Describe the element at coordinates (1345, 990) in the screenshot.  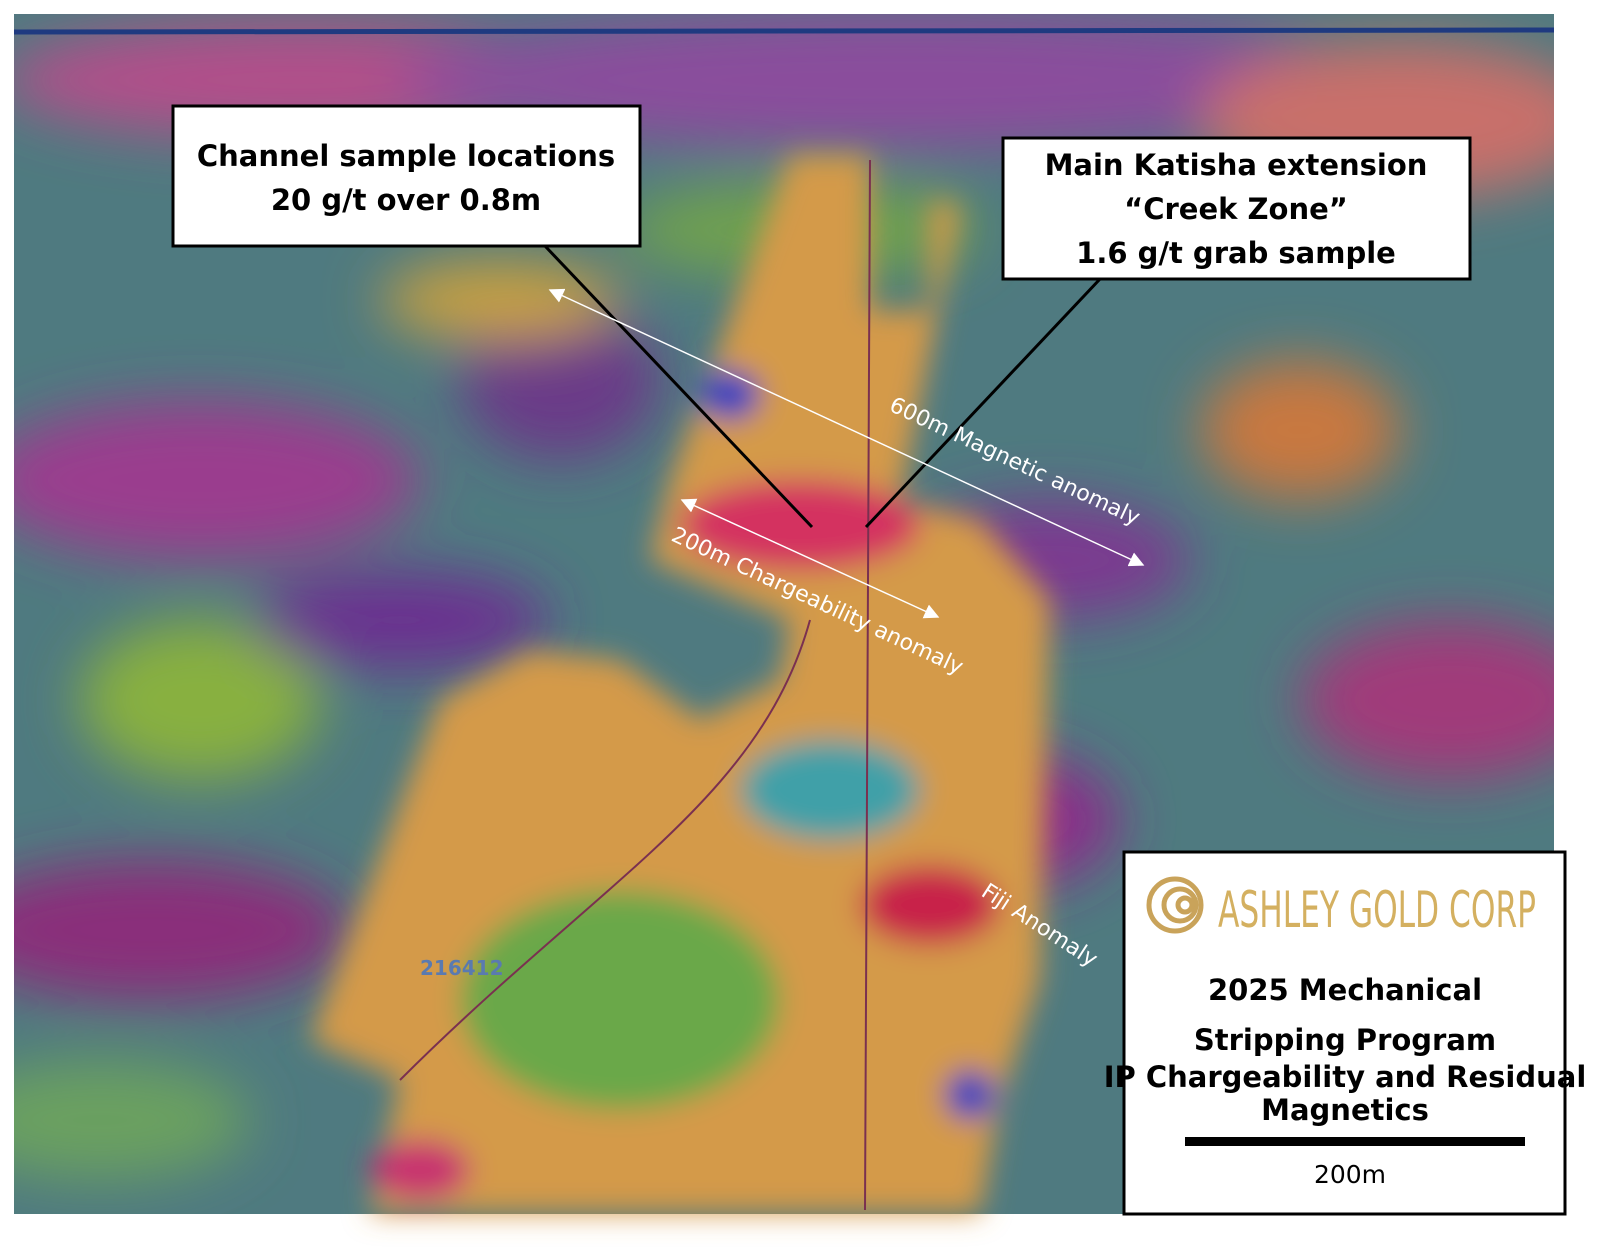
I see `legend-title: 2025 Mechanical` at that location.